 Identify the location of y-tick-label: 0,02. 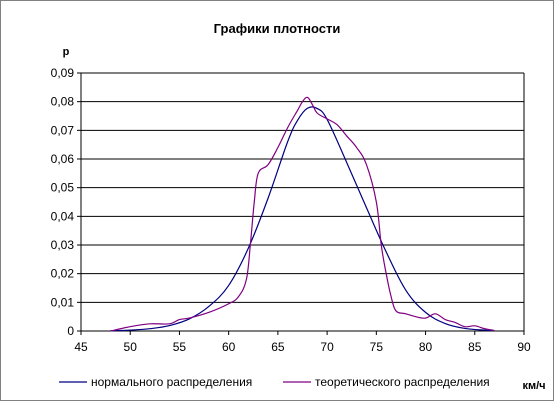
(63, 274).